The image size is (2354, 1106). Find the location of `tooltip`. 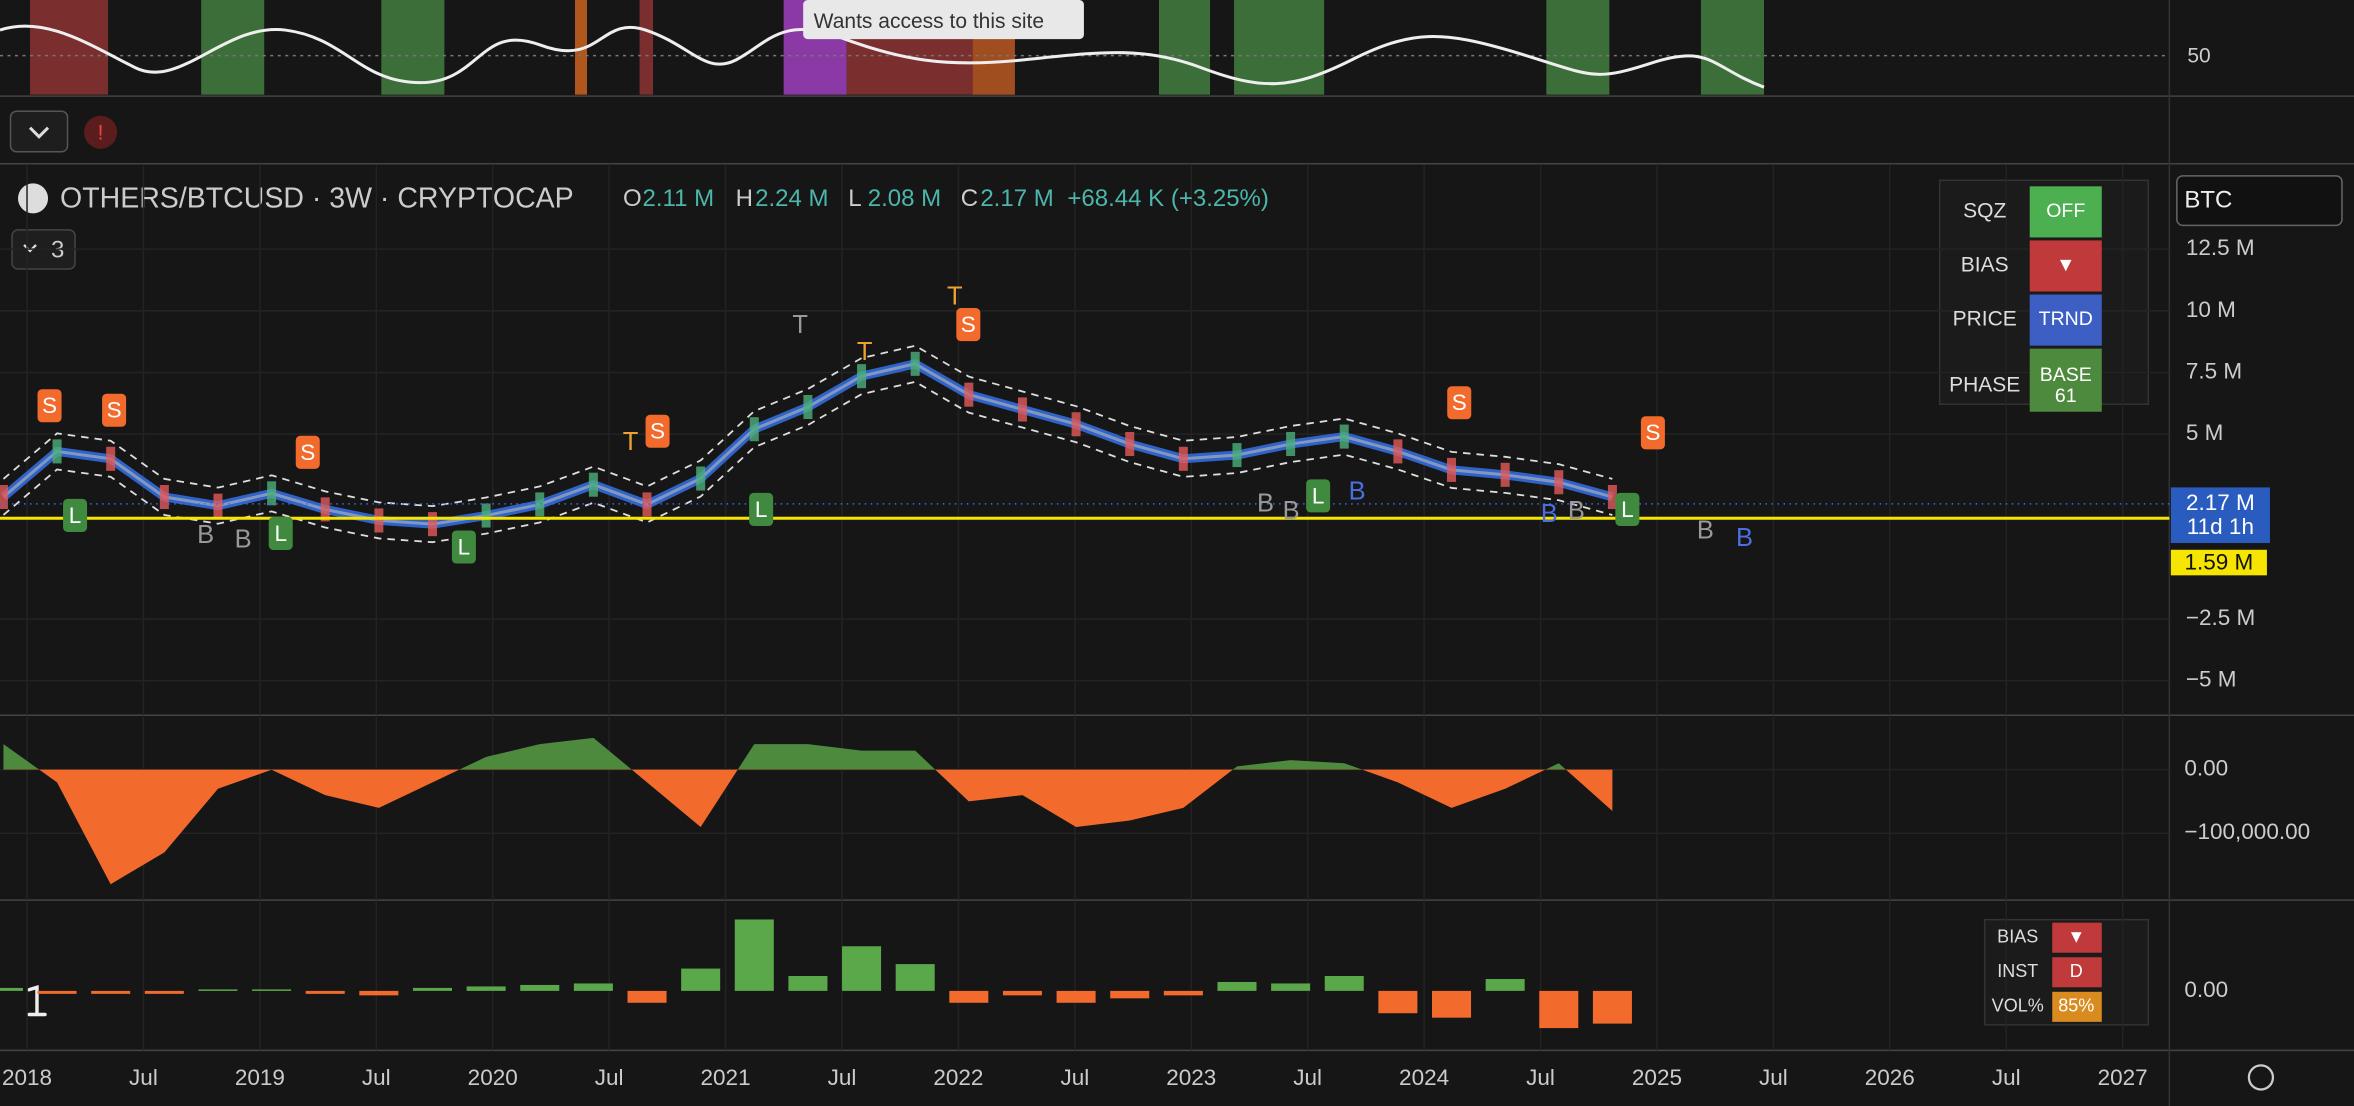

tooltip is located at coordinates (943, 20).